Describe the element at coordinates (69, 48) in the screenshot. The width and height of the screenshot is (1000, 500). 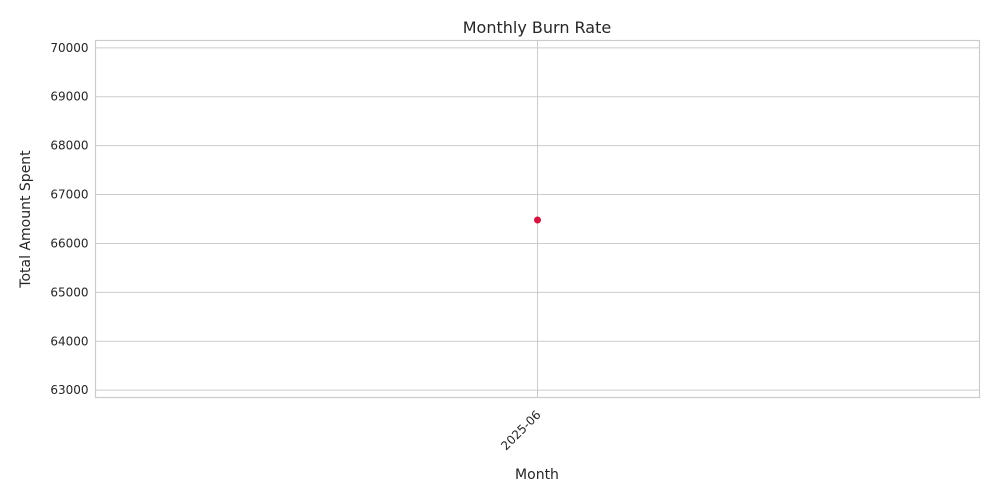
I see `y-tick-label: 70000` at that location.